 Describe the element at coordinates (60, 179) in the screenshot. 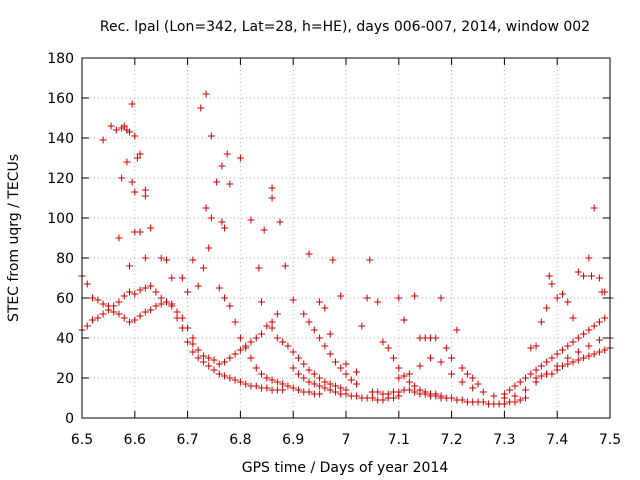

I see `y-tick-label: 120` at that location.